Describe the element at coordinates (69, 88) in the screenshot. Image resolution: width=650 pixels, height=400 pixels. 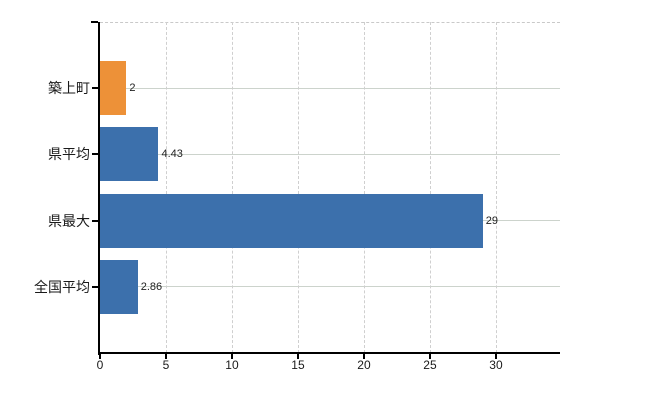
I see `category-label: 築上町` at that location.